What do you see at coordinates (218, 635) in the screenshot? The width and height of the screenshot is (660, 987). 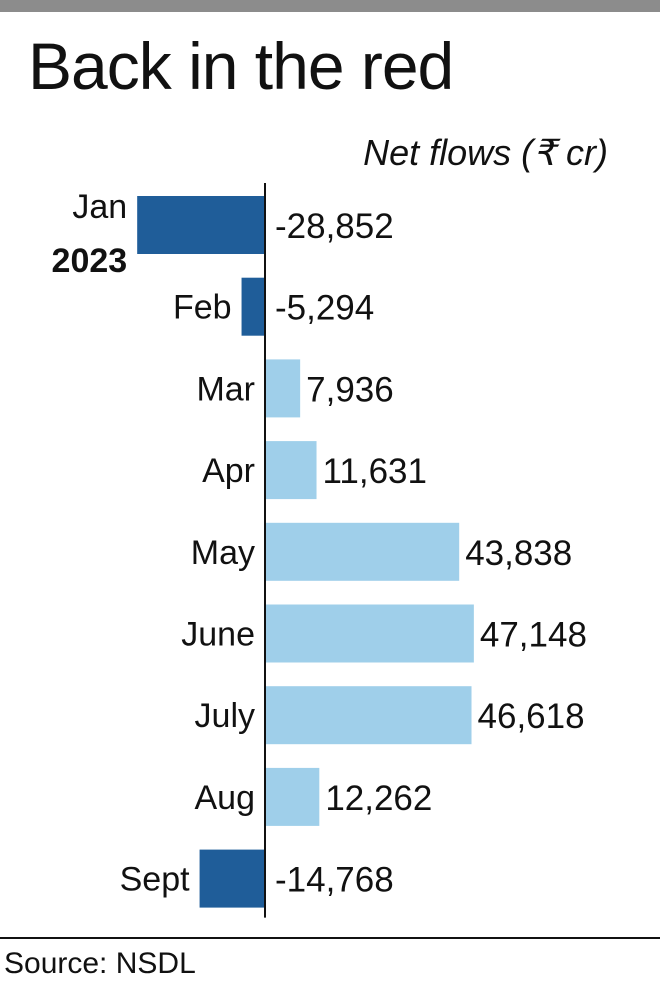 I see `category-label-june: June` at bounding box center [218, 635].